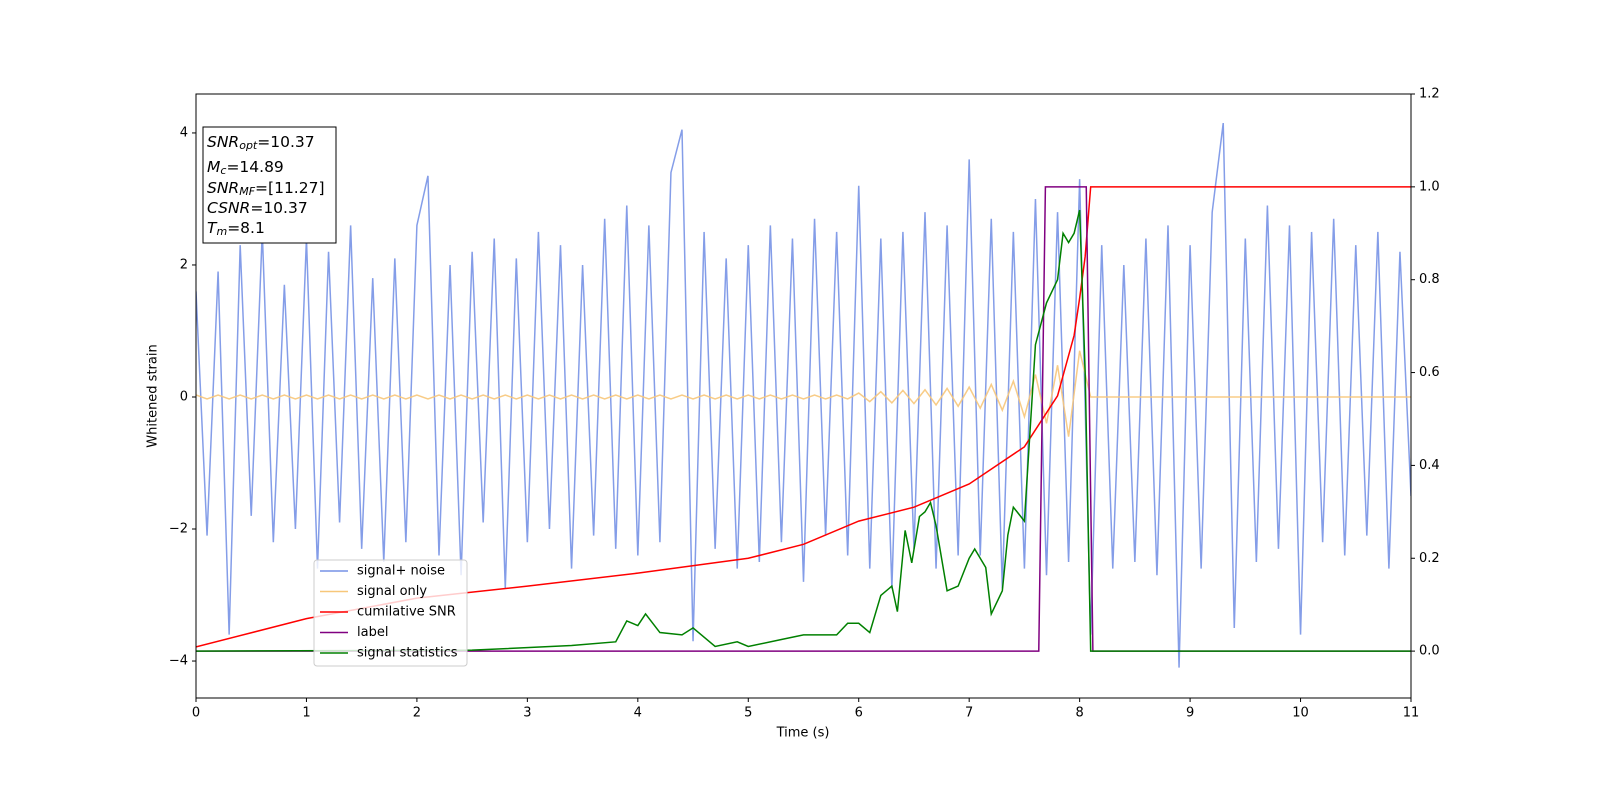  I want to click on annotation-line: SNRopt=10.37, so click(261, 143).